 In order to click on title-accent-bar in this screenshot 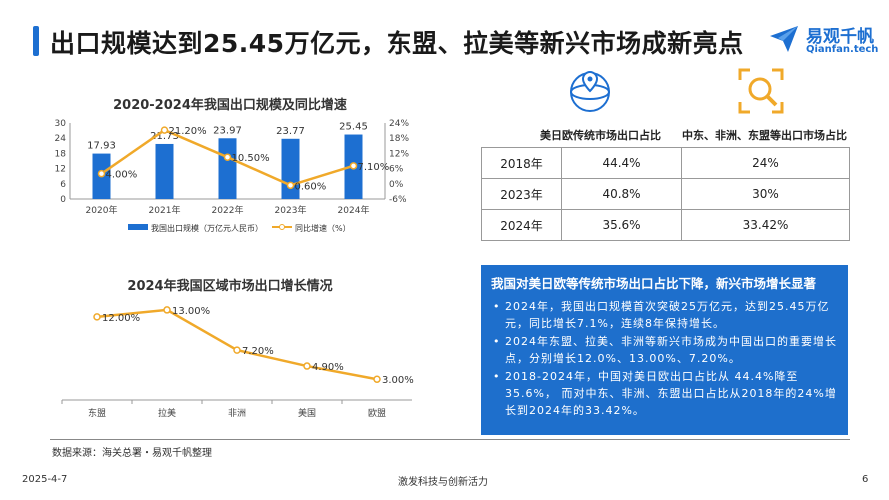, I will do `click(36, 41)`.